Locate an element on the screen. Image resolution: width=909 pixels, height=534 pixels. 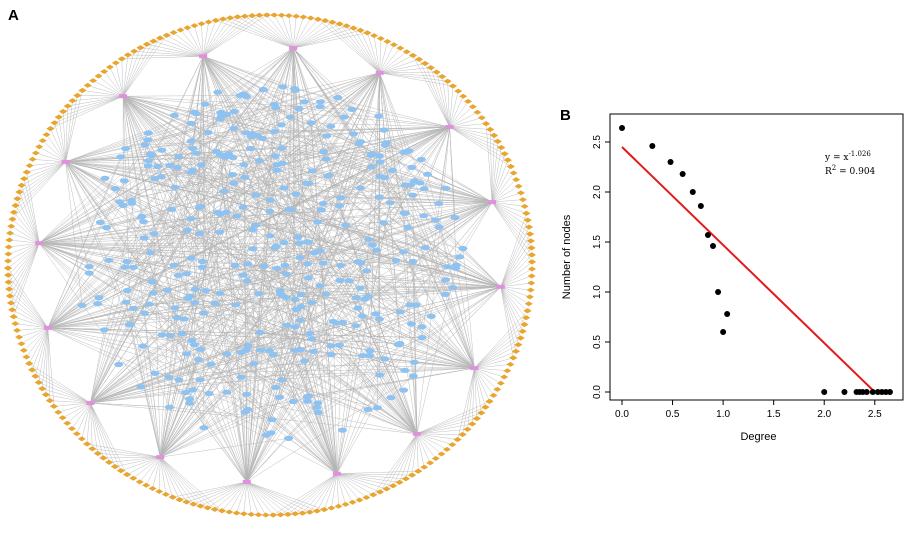
panel-b-label: B is located at coordinates (565, 115).